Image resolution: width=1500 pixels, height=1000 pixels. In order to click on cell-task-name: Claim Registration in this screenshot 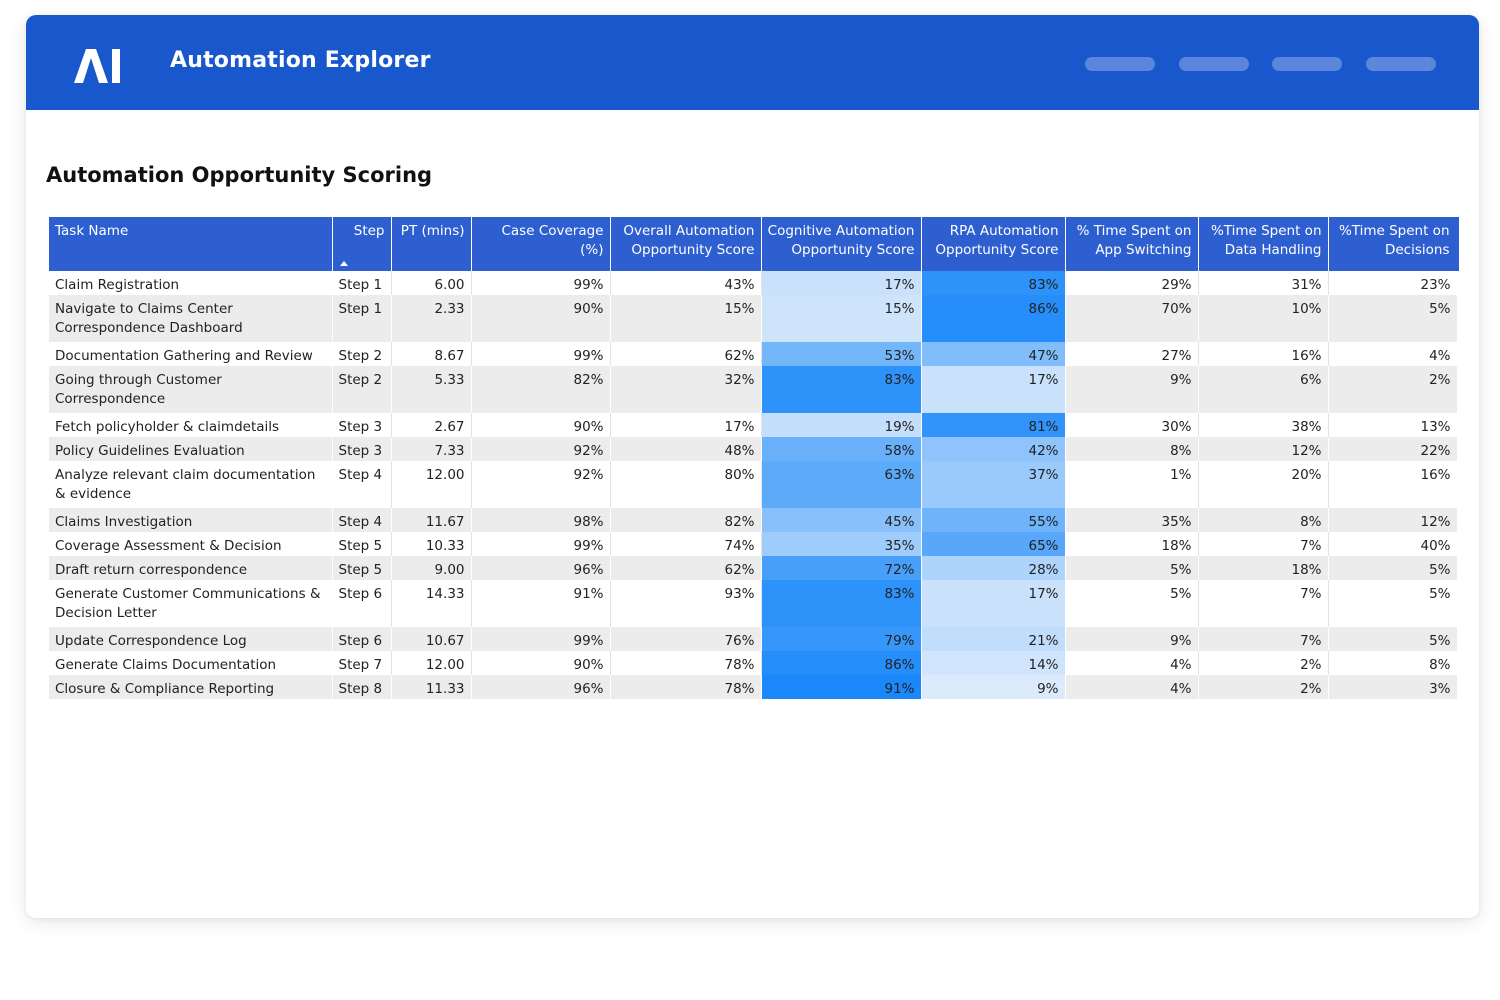, I will do `click(191, 283)`.